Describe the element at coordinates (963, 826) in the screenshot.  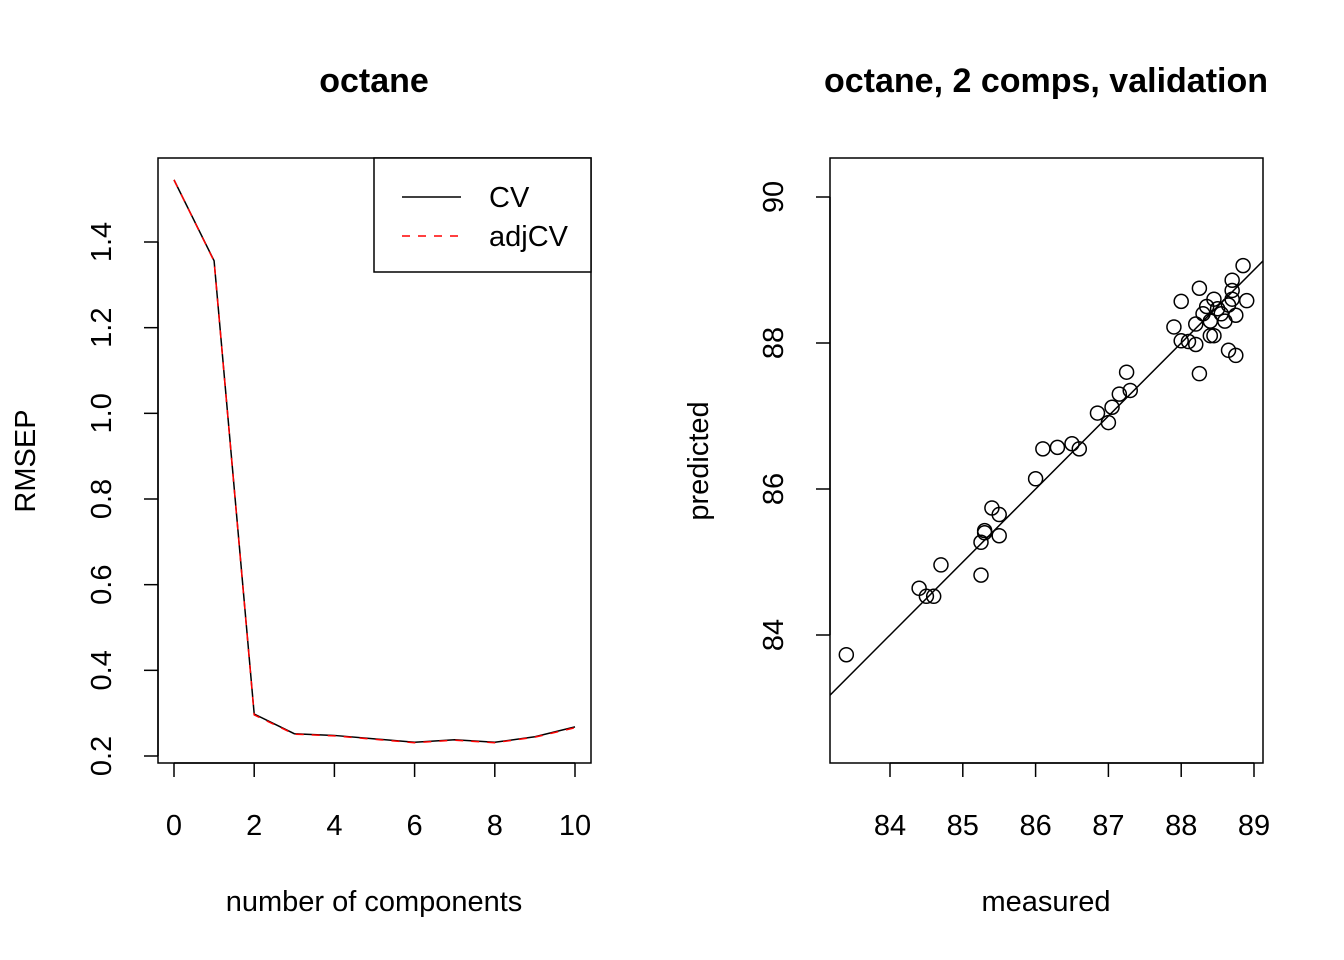
I see `x-tick-label: 85` at that location.